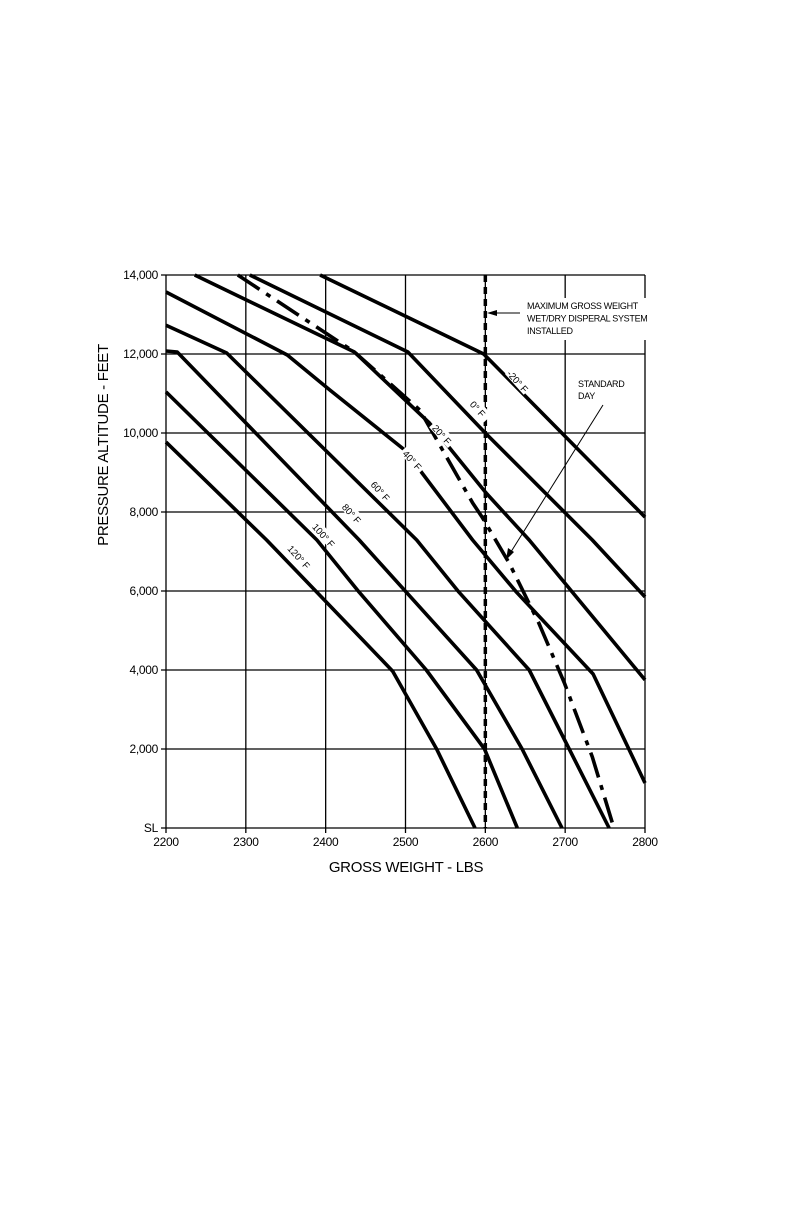  Describe the element at coordinates (601, 384) in the screenshot. I see `standard-day-annotation: STANDARD` at that location.